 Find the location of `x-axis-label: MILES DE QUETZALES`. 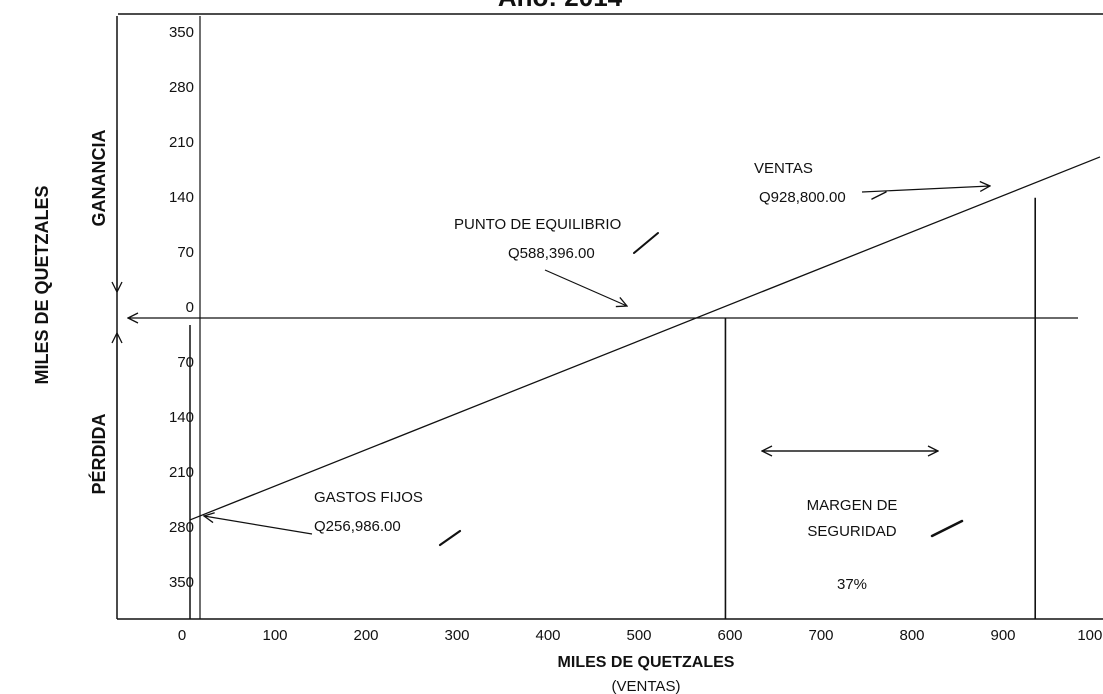

x-axis-label: MILES DE QUETZALES is located at coordinates (646, 662).